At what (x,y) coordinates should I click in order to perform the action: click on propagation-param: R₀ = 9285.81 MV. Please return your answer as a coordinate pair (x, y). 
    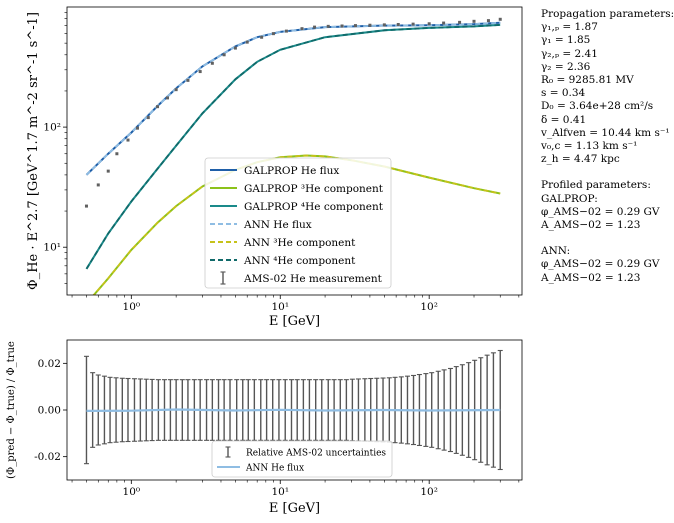
    Looking at the image, I should click on (587, 80).